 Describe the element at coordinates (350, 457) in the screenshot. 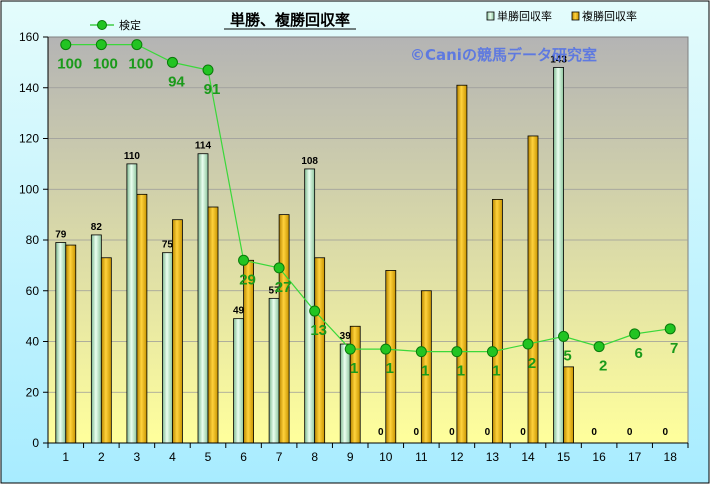

I see `x-tick-label: 9` at that location.